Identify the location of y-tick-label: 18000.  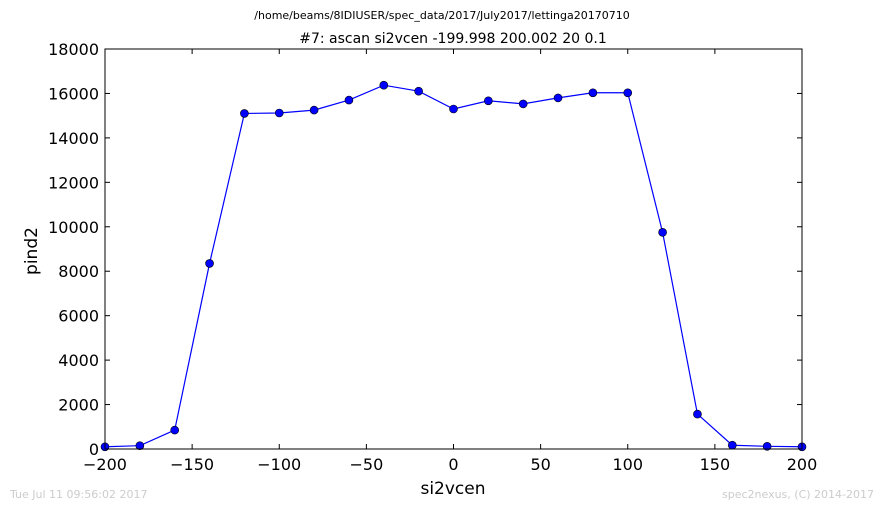
(73, 49).